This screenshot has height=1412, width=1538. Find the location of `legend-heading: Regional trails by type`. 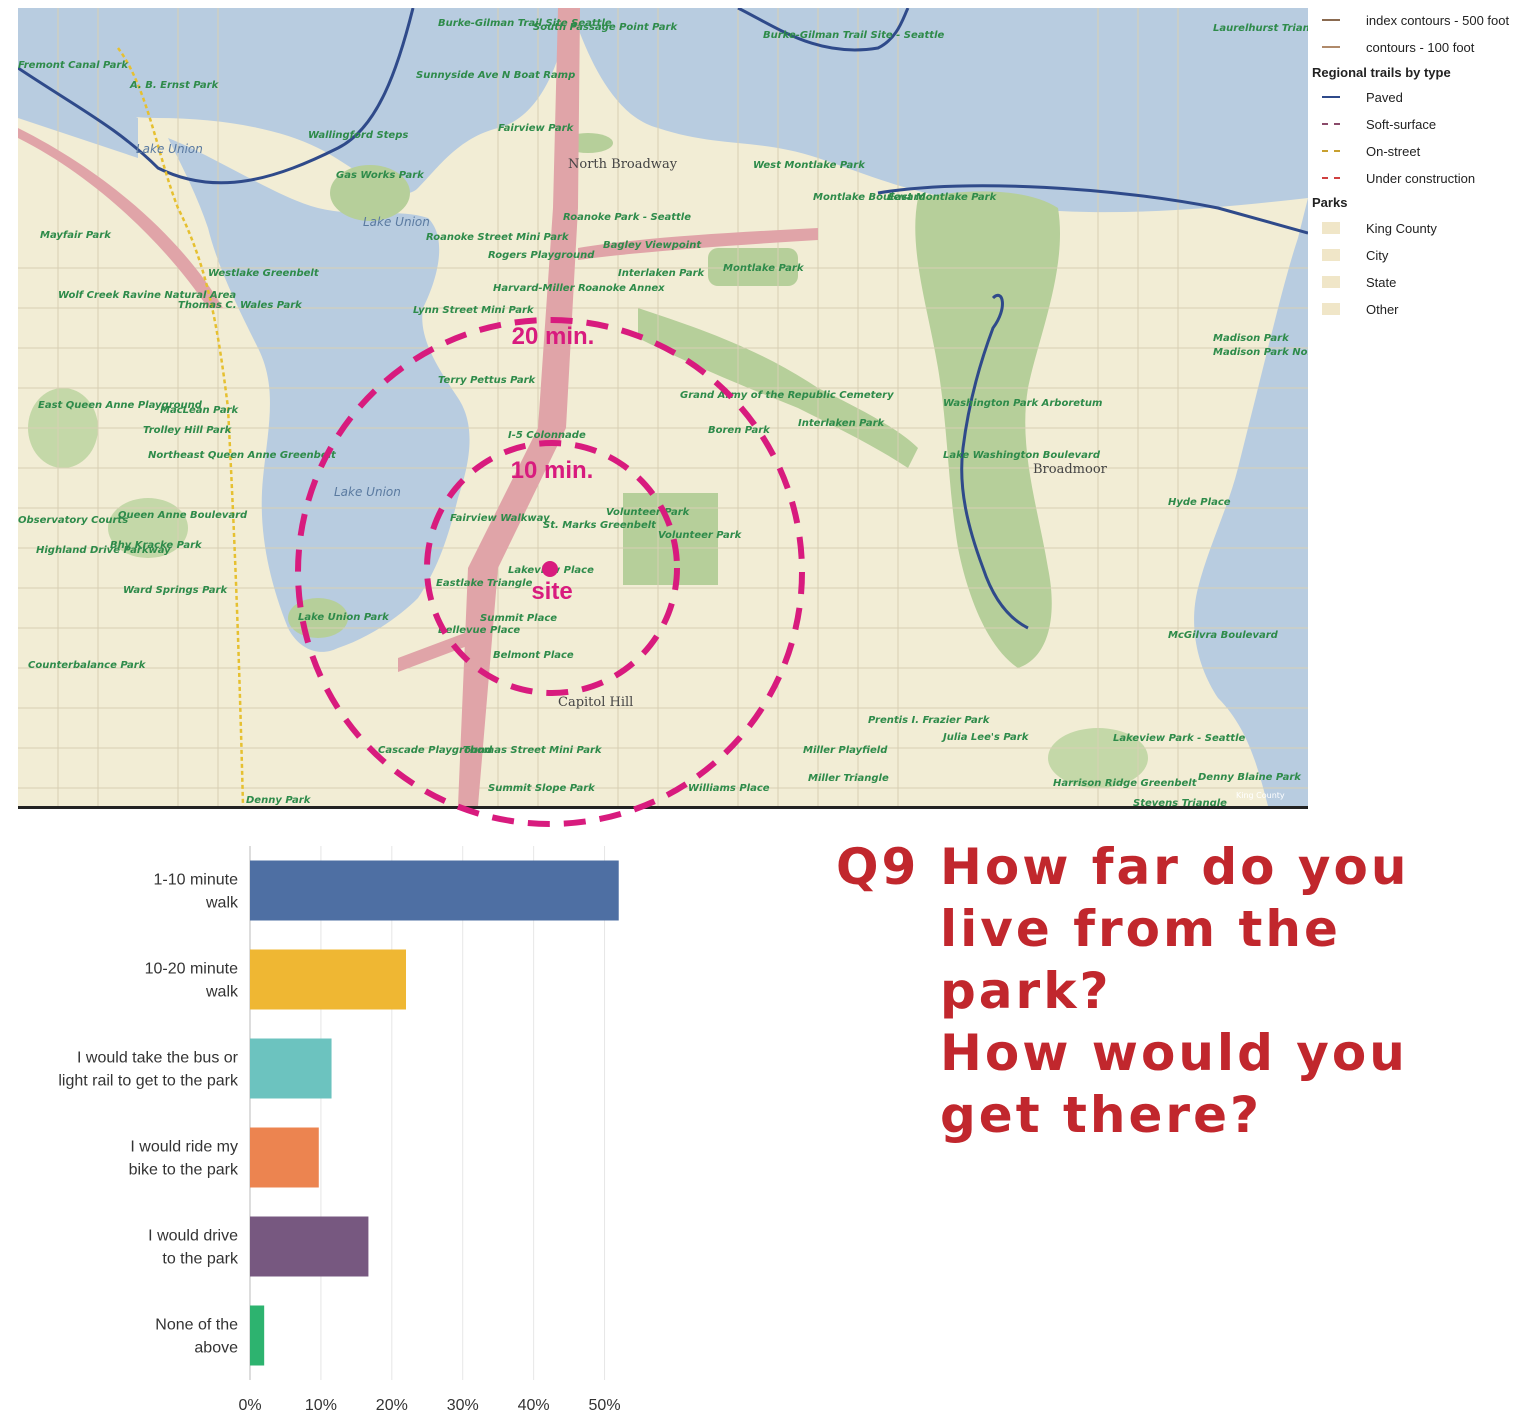

legend-heading: Regional trails by type is located at coordinates (1381, 72).